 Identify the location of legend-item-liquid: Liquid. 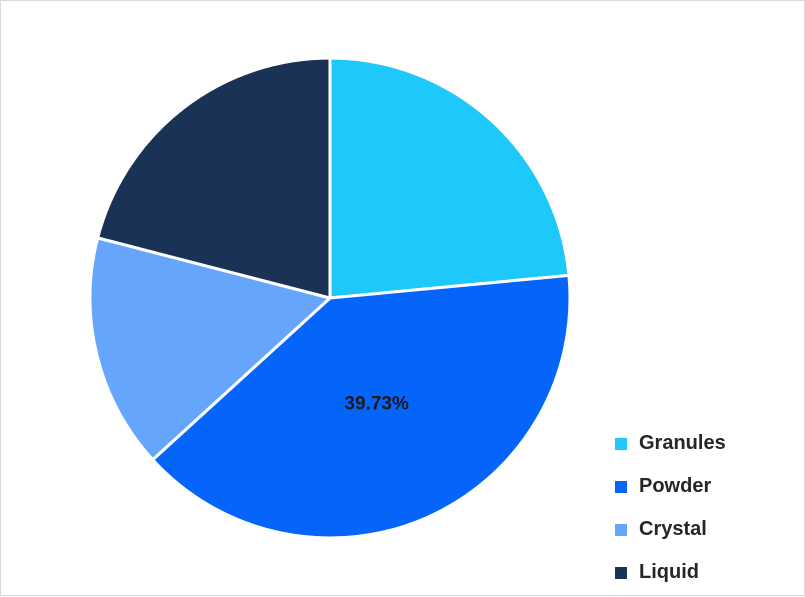
(670, 572).